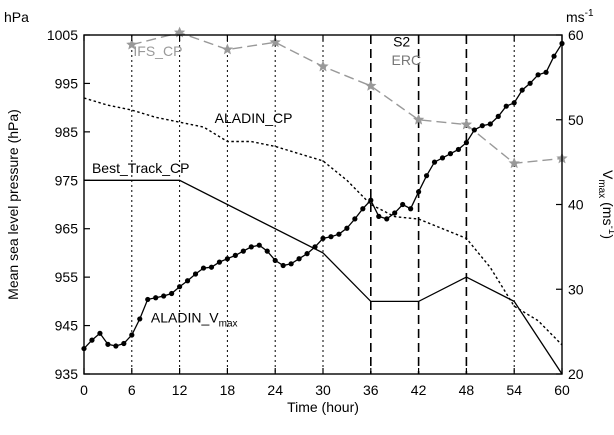 This screenshot has width=614, height=435. What do you see at coordinates (67, 180) in the screenshot?
I see `y-left-tick-label-975: 975` at bounding box center [67, 180].